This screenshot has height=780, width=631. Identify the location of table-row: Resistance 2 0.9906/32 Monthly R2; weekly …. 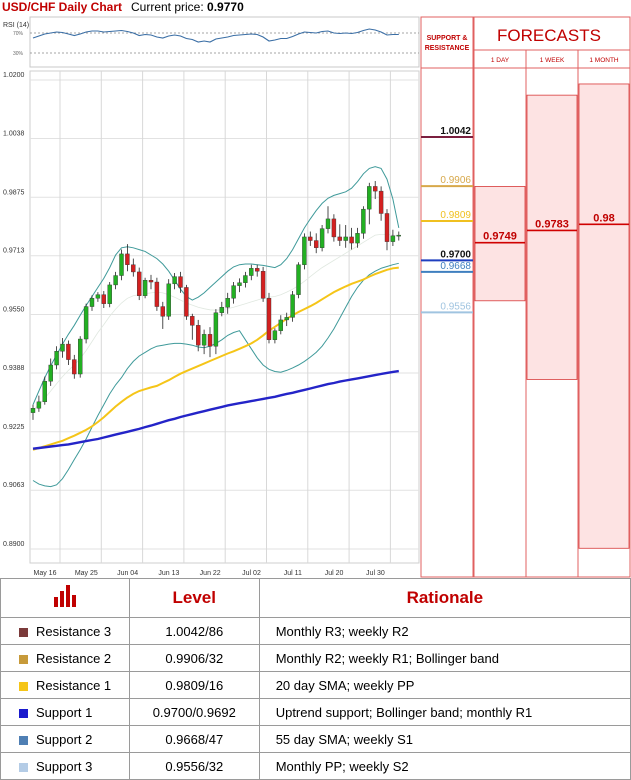
(315, 658).